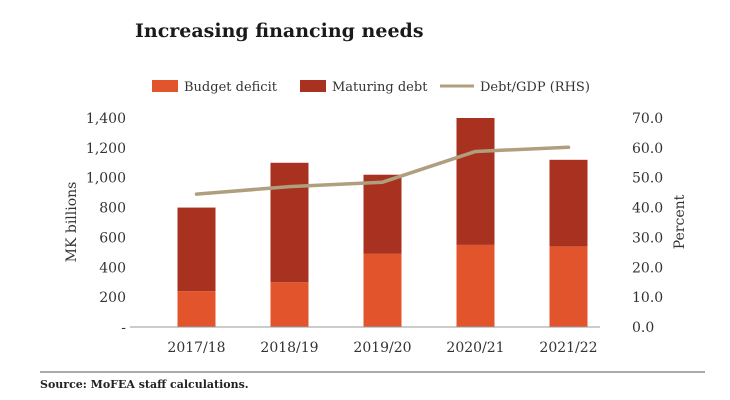 Image resolution: width=730 pixels, height=400 pixels. Describe the element at coordinates (106, 149) in the screenshot. I see `left-tick-label: 1,200` at that location.